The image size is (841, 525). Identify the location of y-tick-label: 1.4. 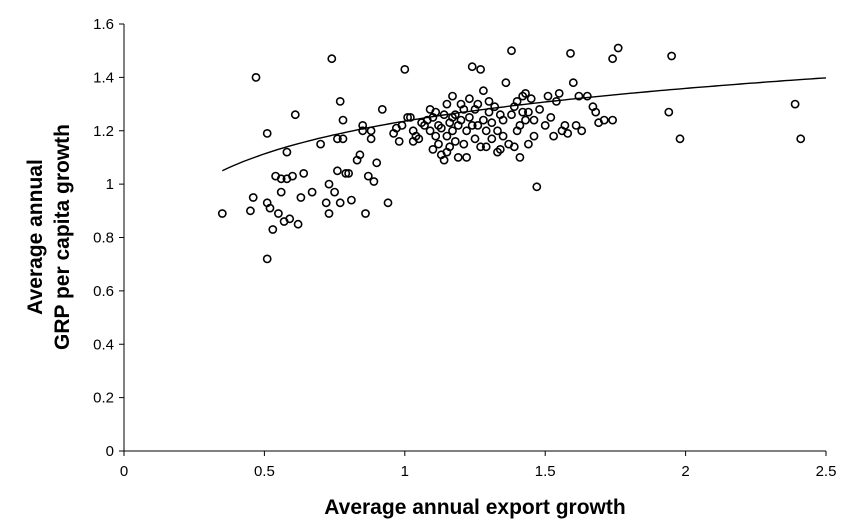
(103, 77).